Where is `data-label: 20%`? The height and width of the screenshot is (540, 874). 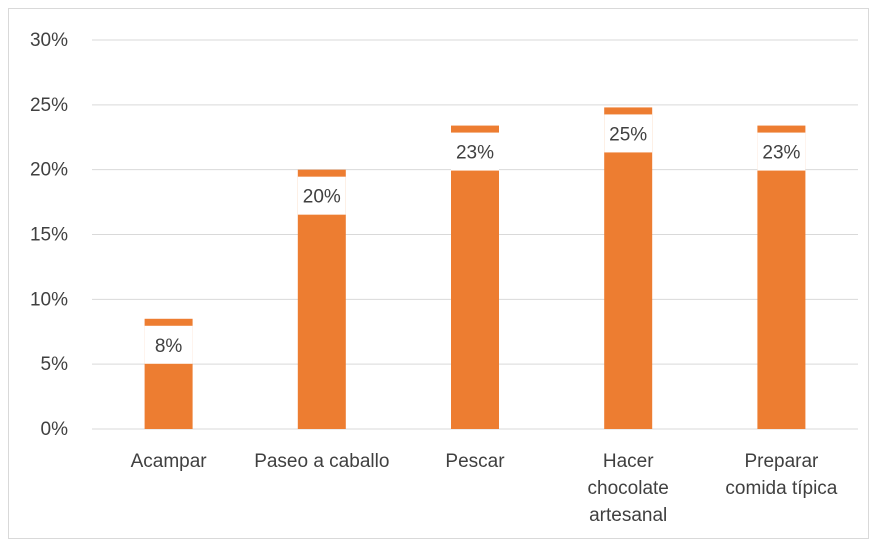 data-label: 20% is located at coordinates (322, 197).